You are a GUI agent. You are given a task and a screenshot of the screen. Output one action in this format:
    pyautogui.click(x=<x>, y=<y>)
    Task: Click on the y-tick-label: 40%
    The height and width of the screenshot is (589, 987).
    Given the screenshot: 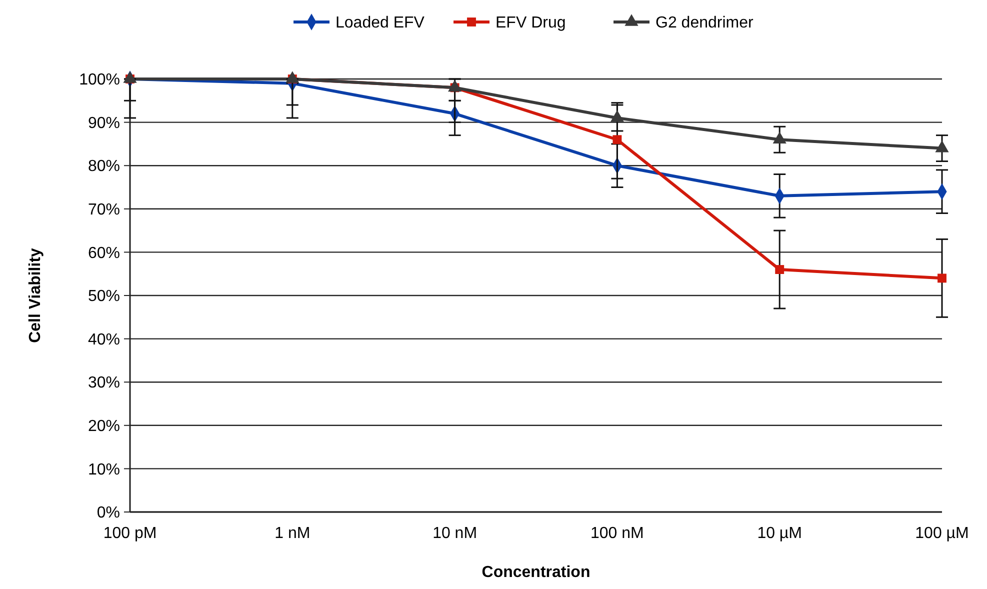 What is the action you would take?
    pyautogui.click(x=104, y=339)
    